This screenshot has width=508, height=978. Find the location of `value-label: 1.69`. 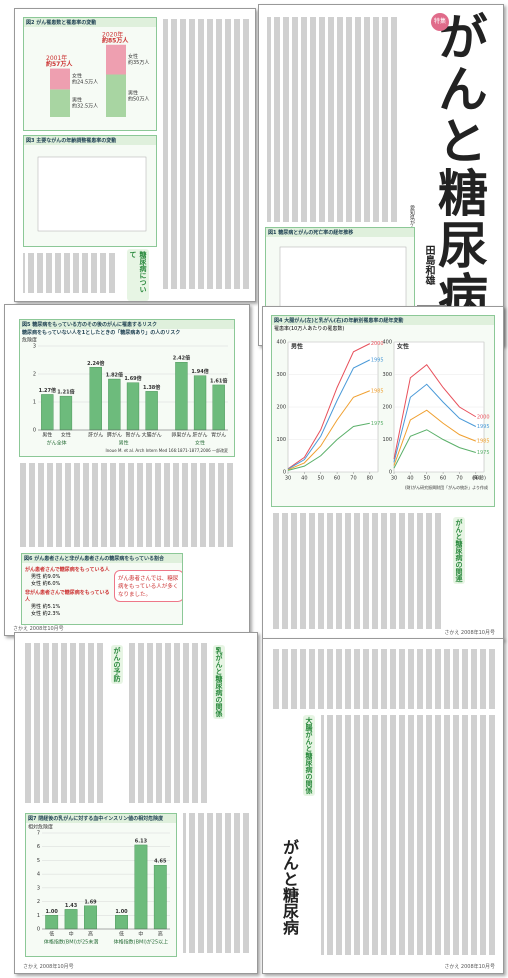

value-label: 1.69 is located at coordinates (90, 902).